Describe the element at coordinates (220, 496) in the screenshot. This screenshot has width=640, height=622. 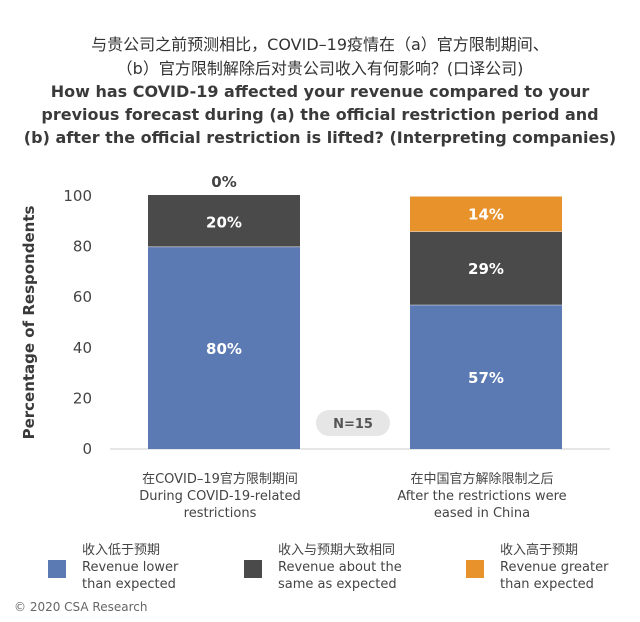
I see `x-category-label: During COVID-19-related` at that location.